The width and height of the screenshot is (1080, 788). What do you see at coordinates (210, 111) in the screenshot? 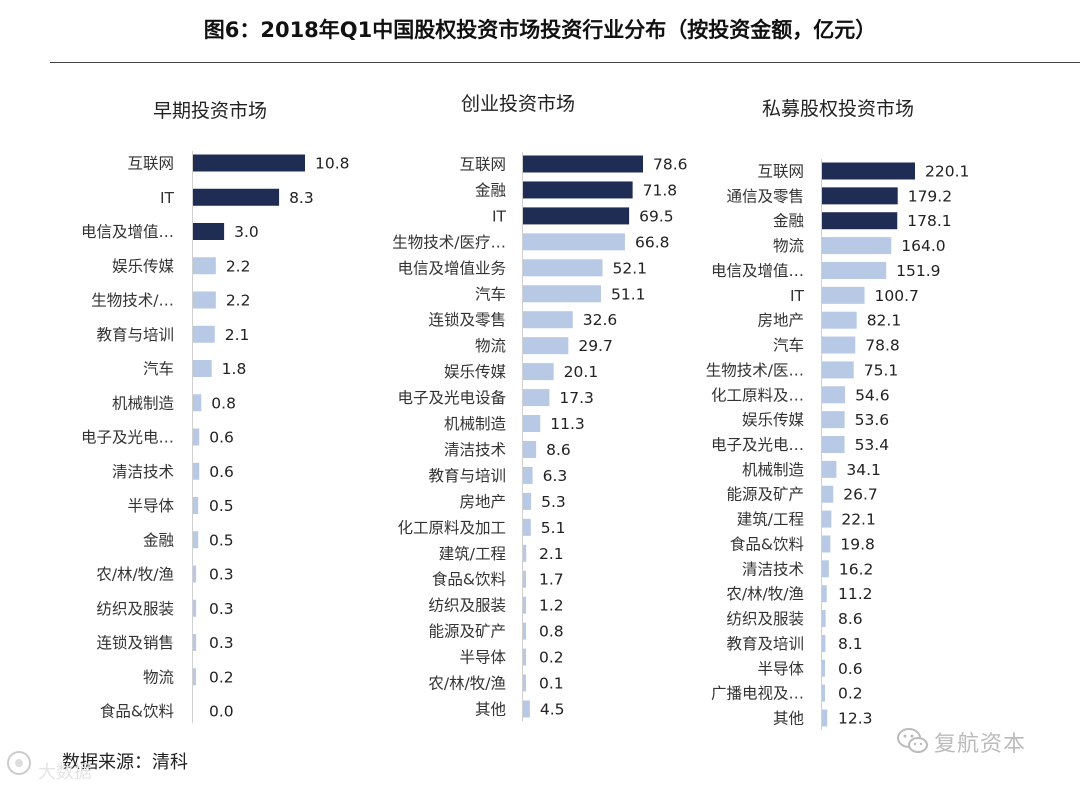
I see `chart-title: 早期投资市场` at bounding box center [210, 111].